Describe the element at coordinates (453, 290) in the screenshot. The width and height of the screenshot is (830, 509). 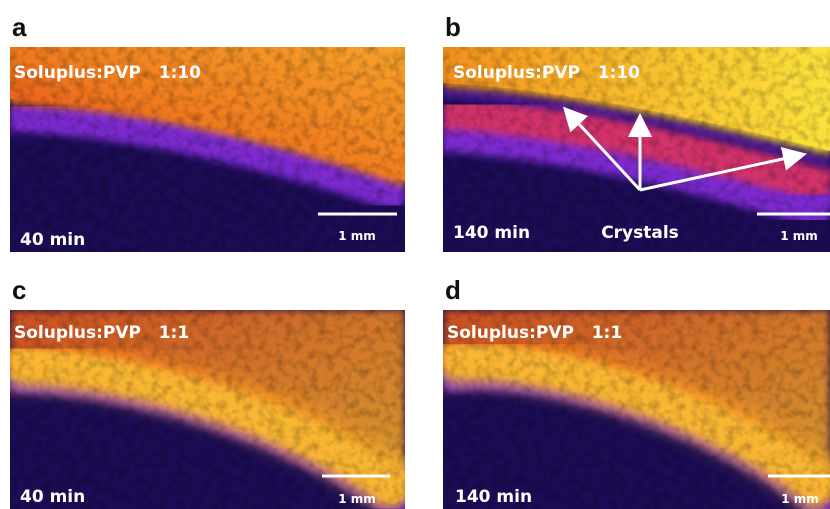
I see `panel-letter: d` at that location.